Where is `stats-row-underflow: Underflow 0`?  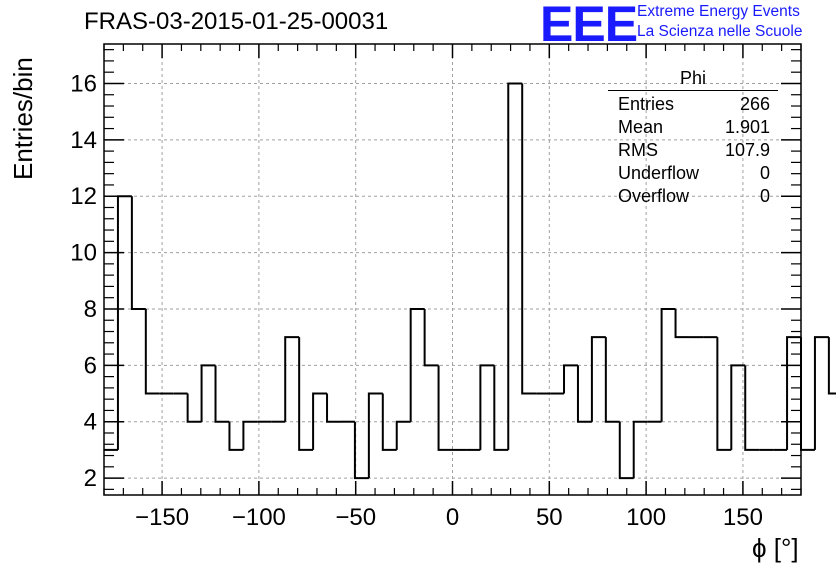
stats-row-underflow: Underflow 0 is located at coordinates (693, 173).